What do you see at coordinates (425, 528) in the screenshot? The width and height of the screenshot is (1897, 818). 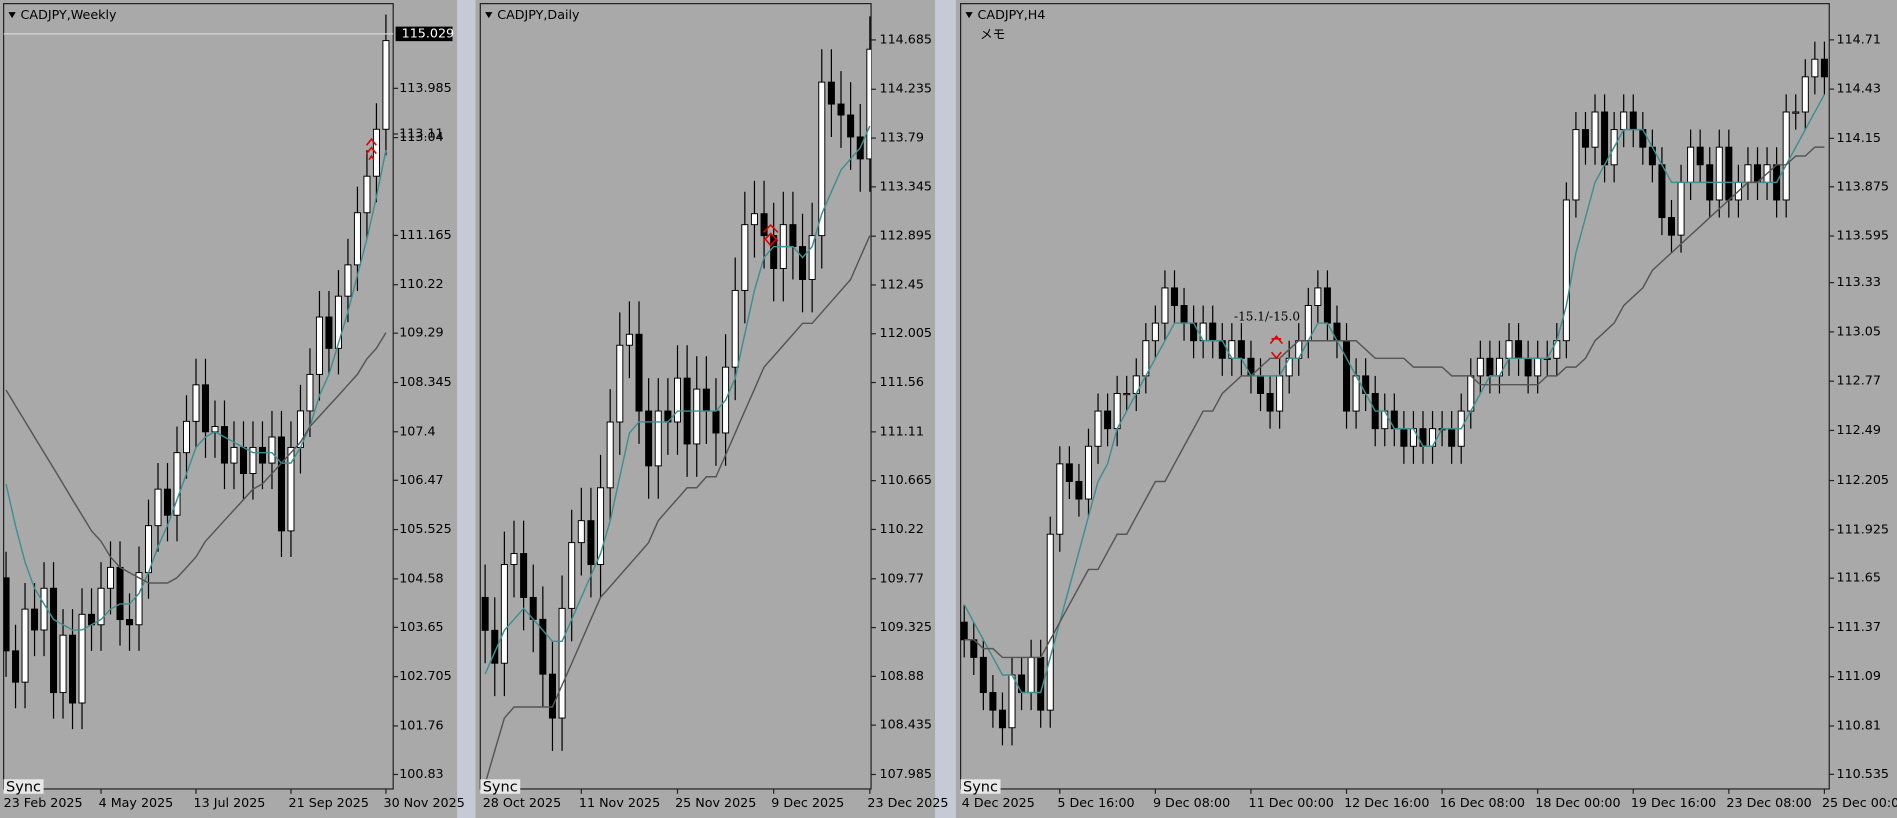 I see `y-tick-label: 105.525` at bounding box center [425, 528].